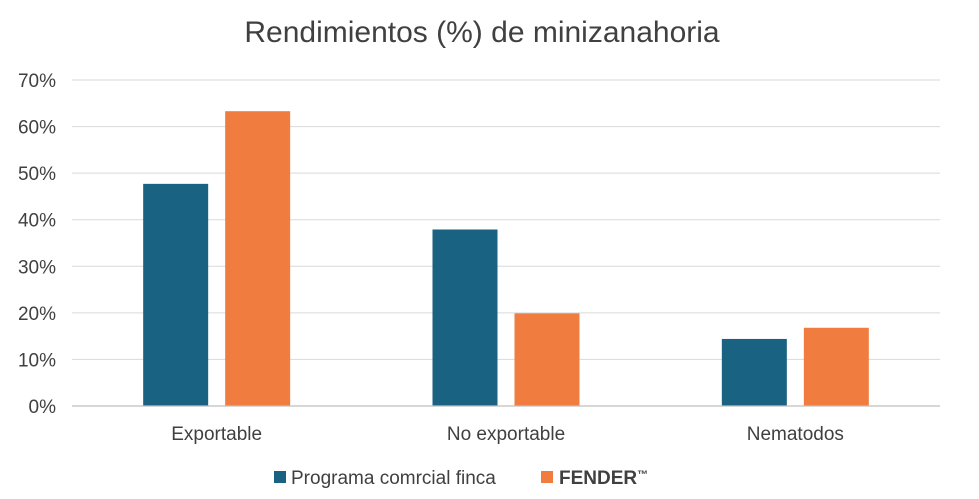  I want to click on y-tick-label: 20%, so click(37, 314).